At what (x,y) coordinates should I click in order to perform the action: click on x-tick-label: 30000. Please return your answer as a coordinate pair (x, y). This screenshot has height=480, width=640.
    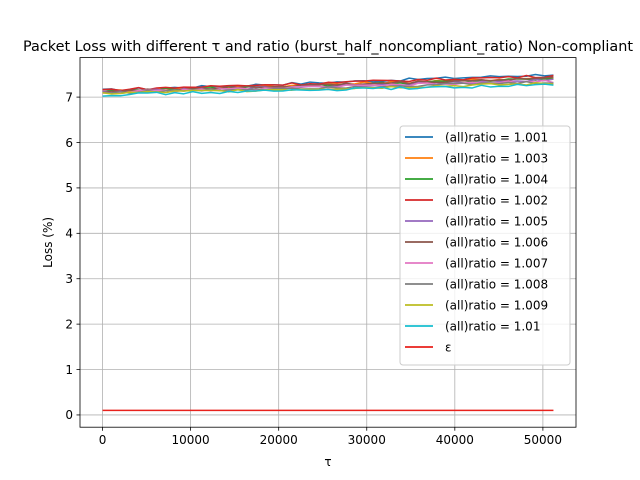
    Looking at the image, I should click on (367, 440).